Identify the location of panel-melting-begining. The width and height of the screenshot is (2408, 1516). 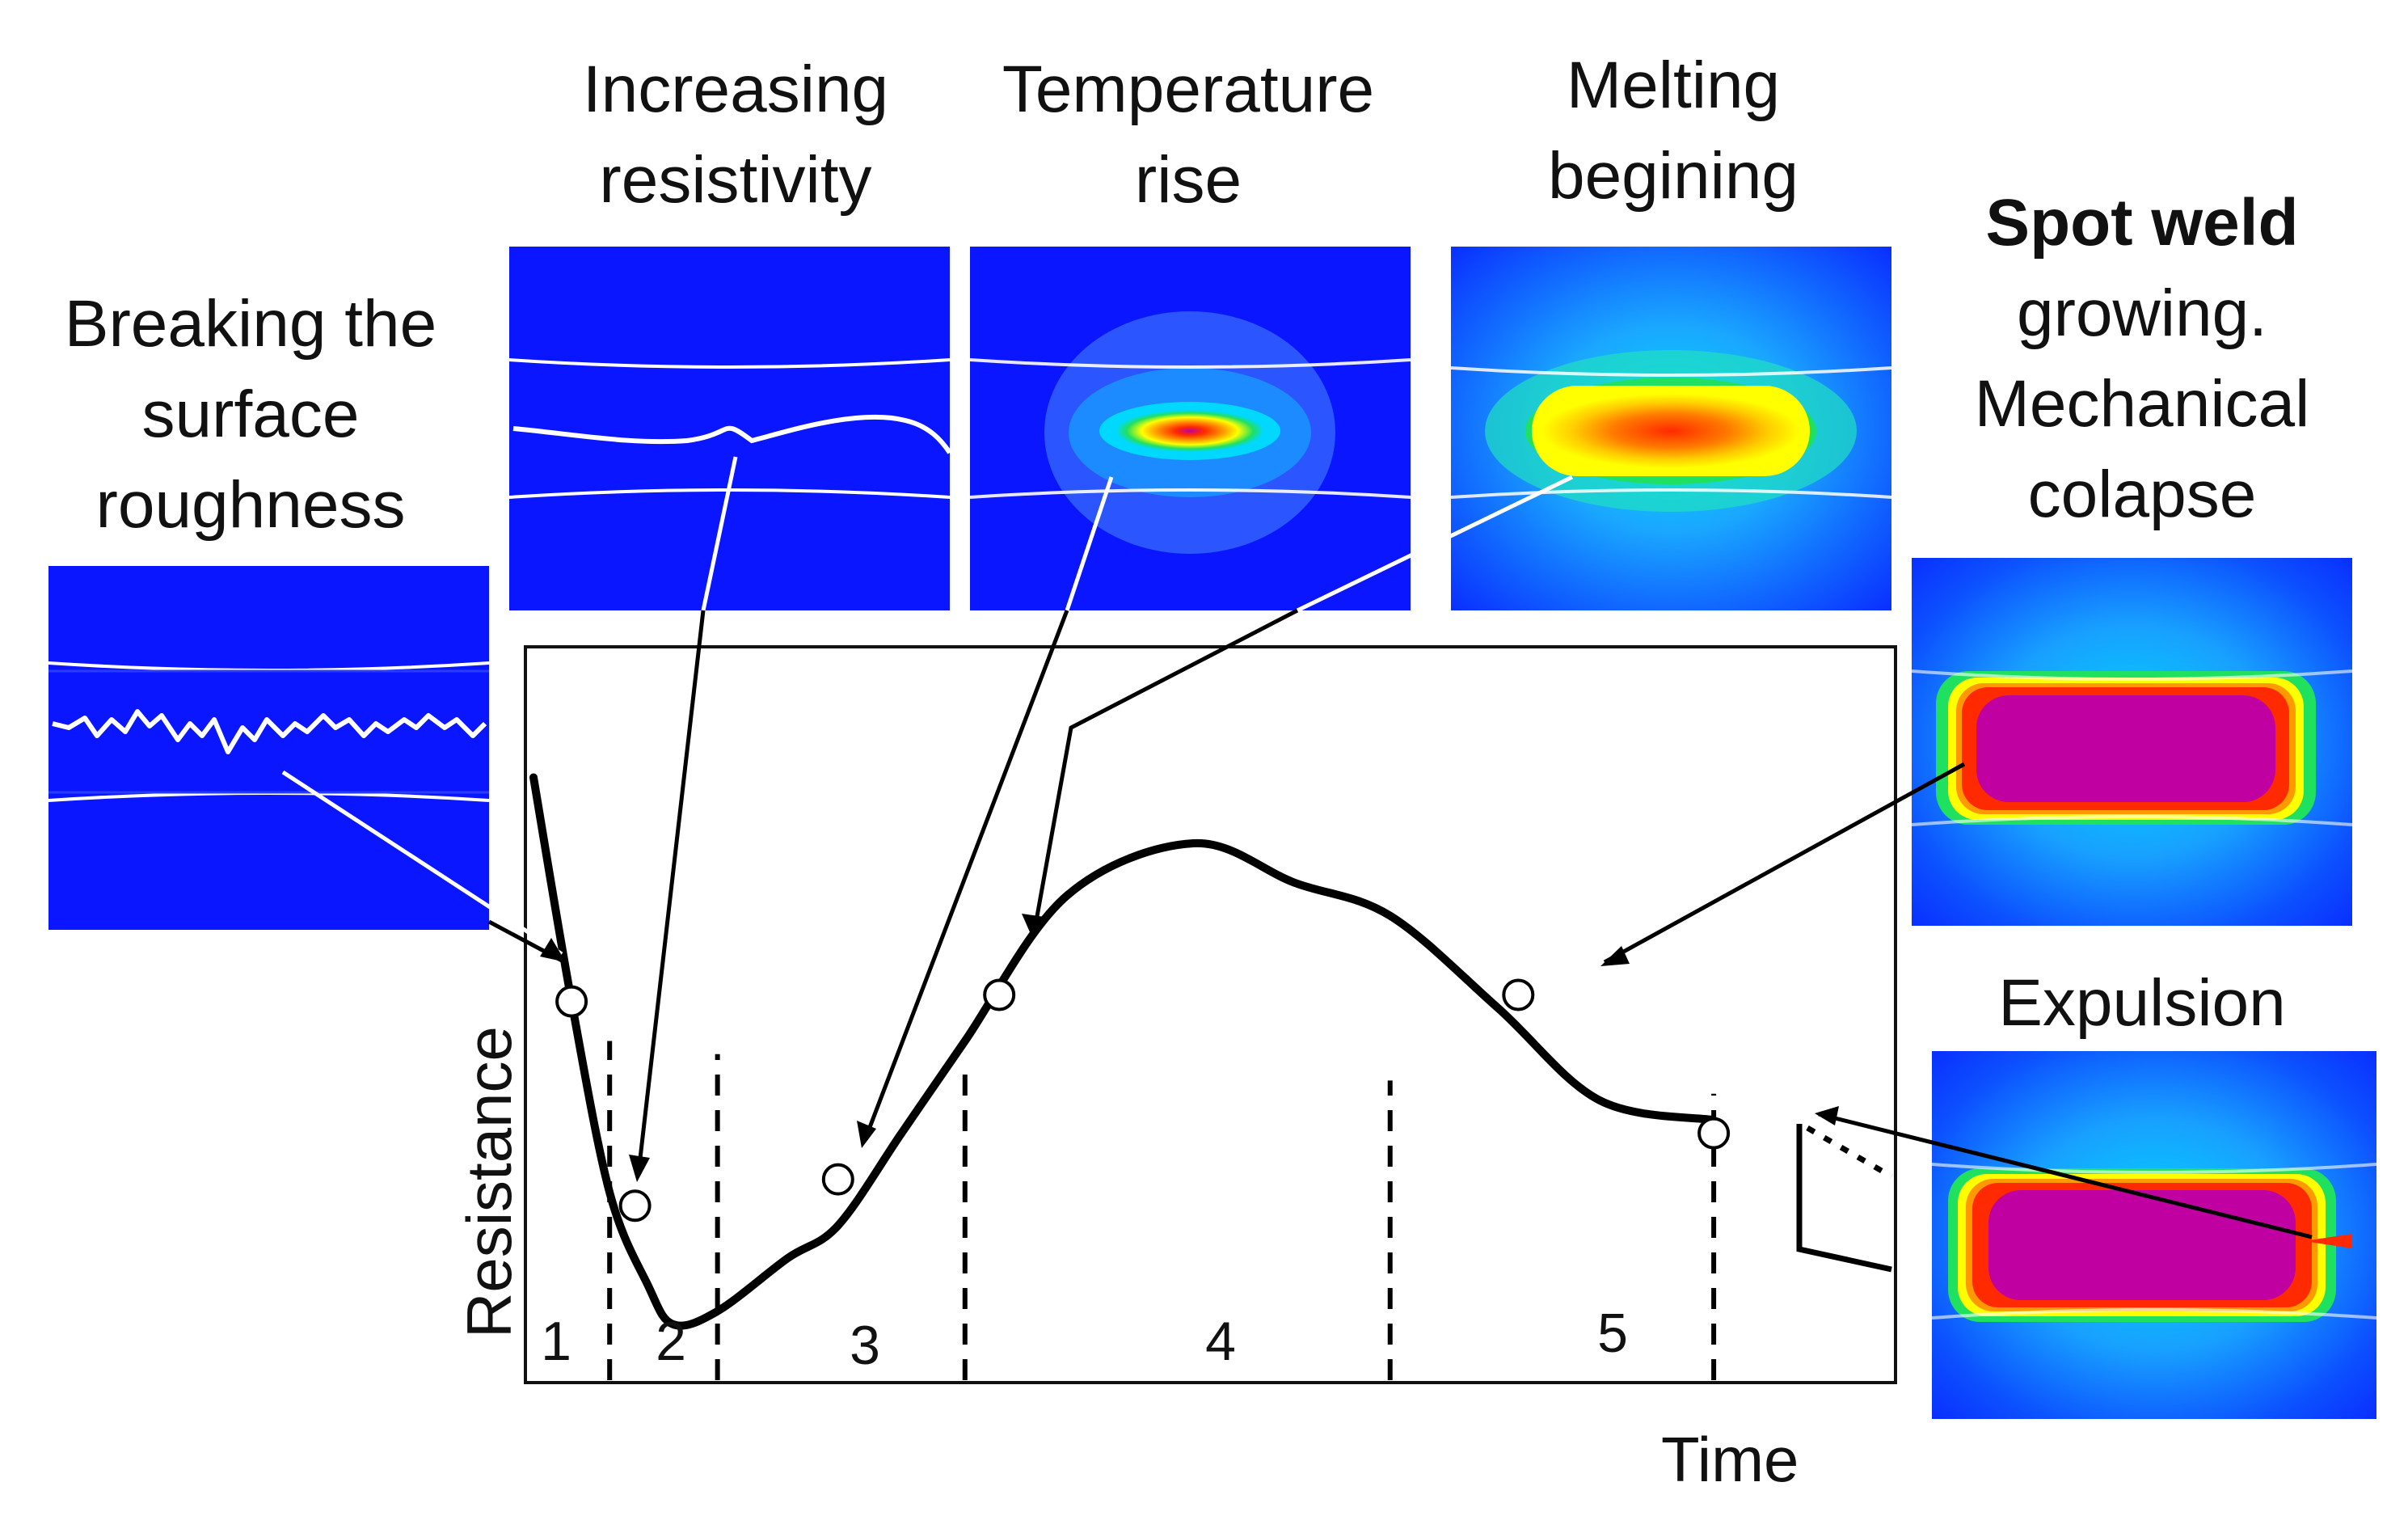
(1671, 428).